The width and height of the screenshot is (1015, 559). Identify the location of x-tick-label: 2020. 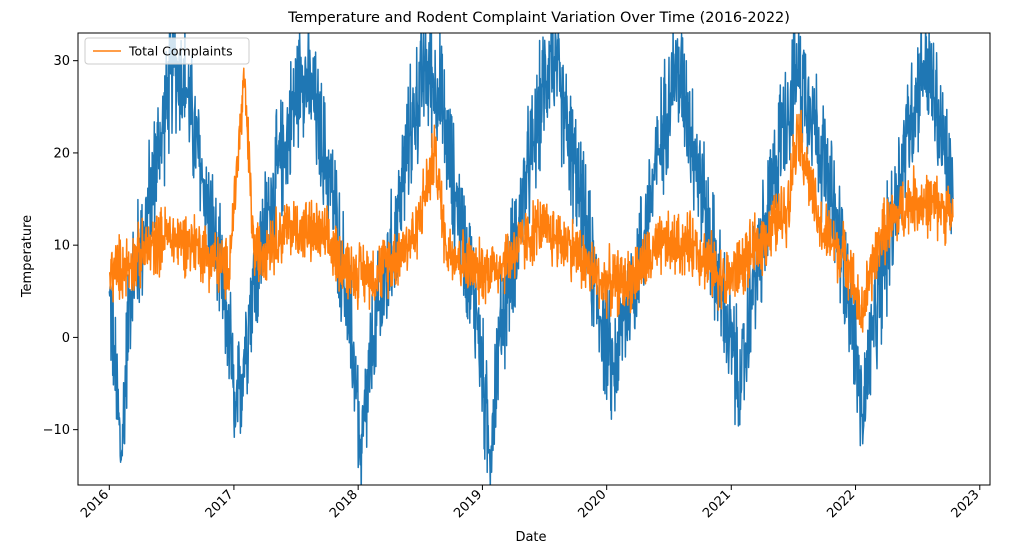
(593, 504).